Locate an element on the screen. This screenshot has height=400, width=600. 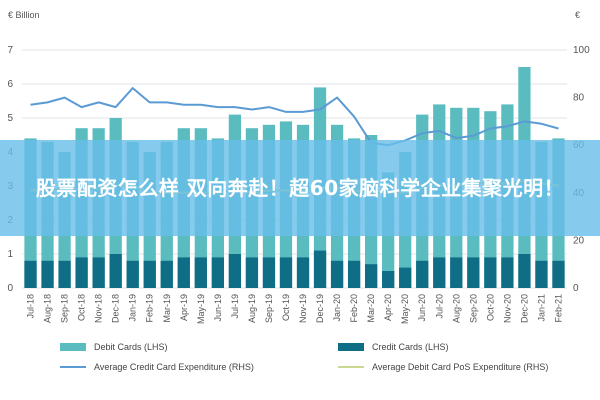
x-axis-tick-label: May-20 is located at coordinates (405, 309).